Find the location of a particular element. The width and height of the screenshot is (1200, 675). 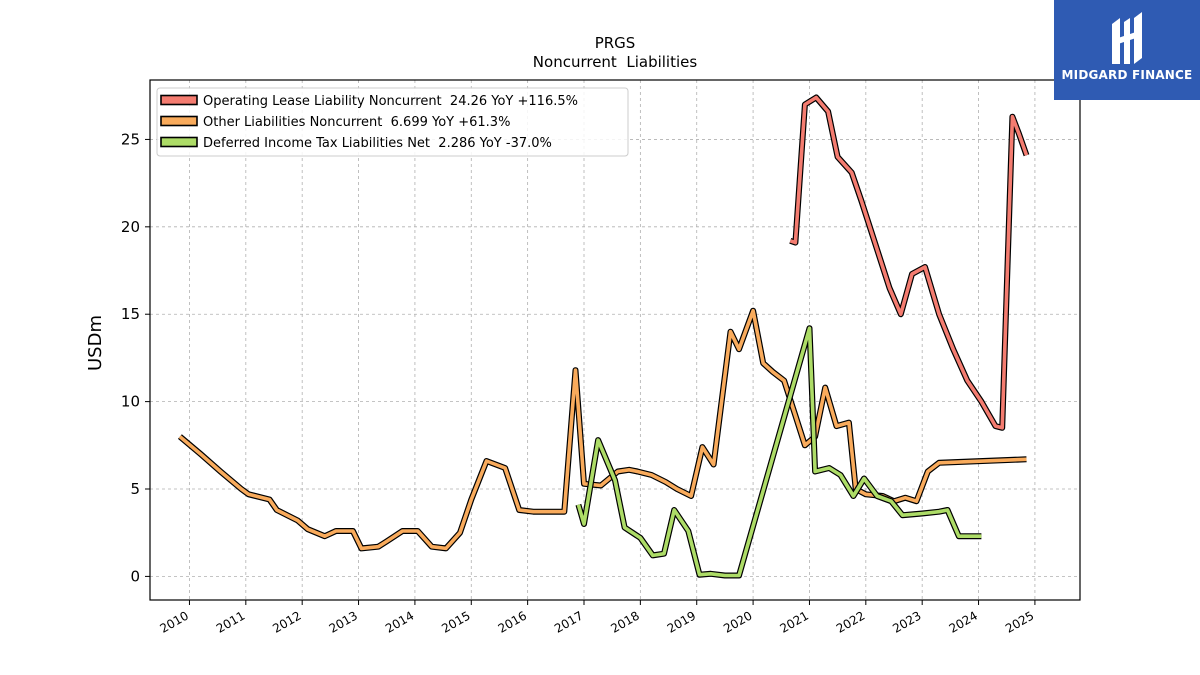

x-tick-label: 2014 is located at coordinates (399, 621).